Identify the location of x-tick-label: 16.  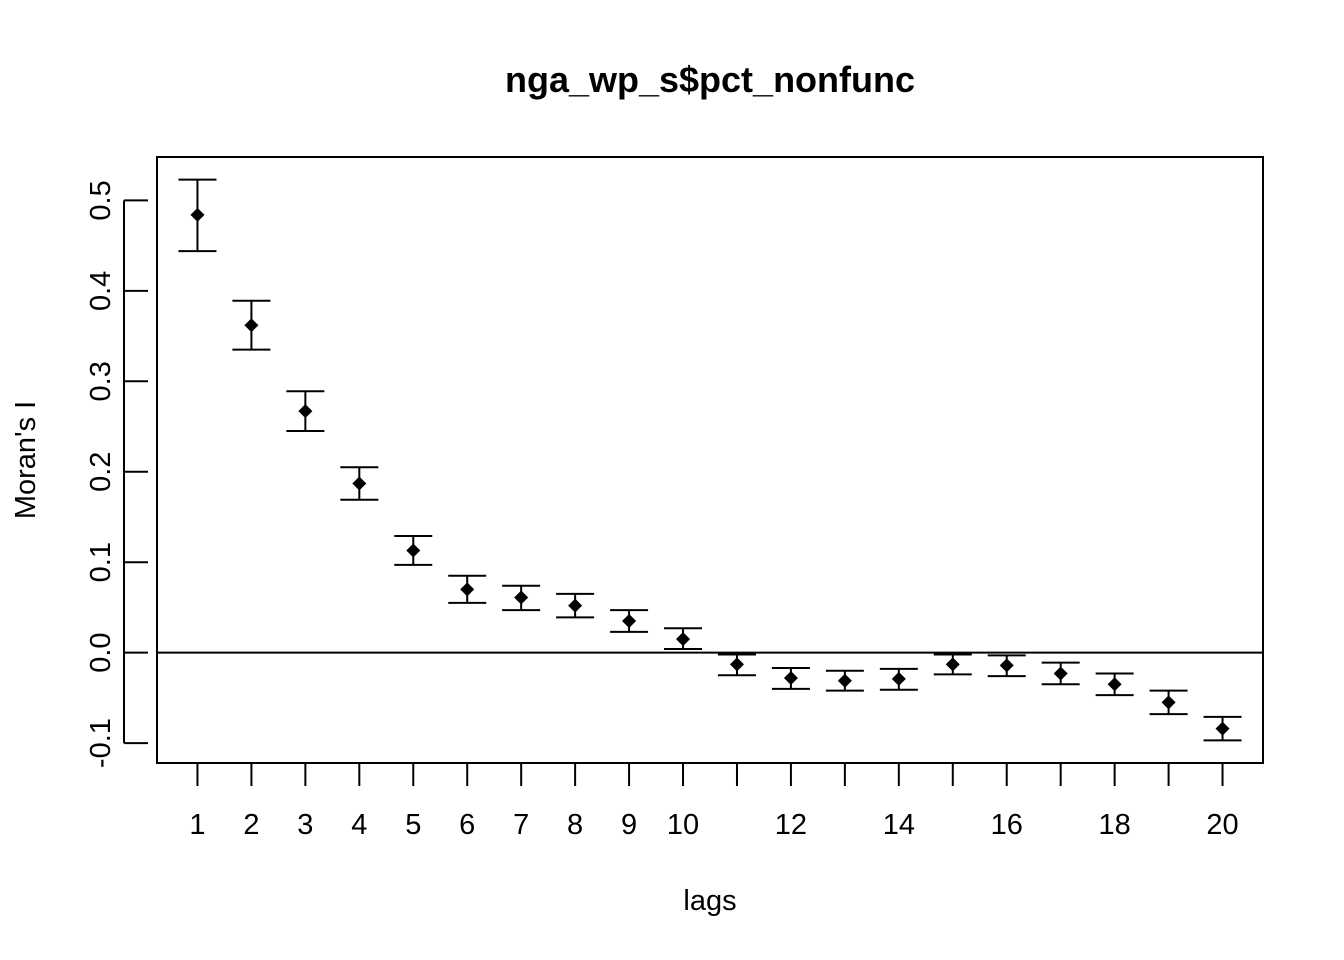
(1007, 825).